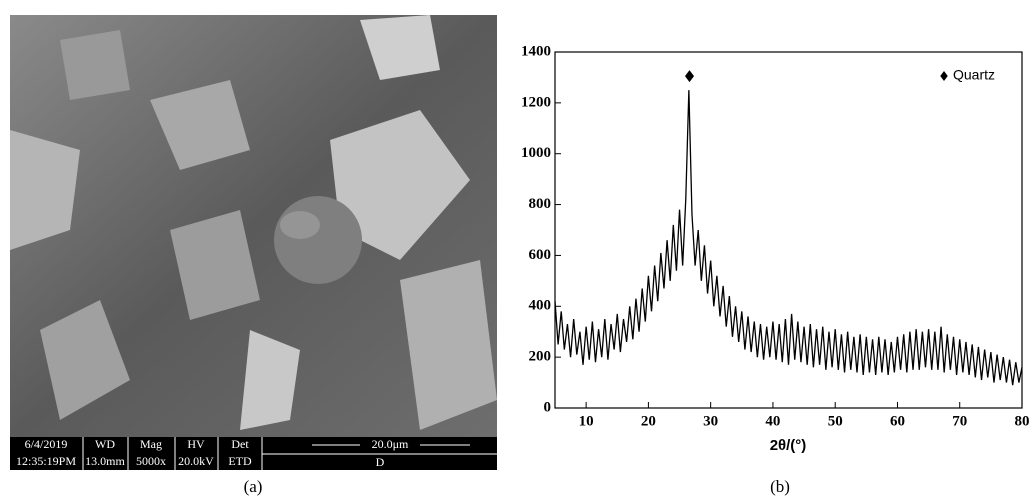  Describe the element at coordinates (253, 486) in the screenshot. I see `caption: (a)` at that location.